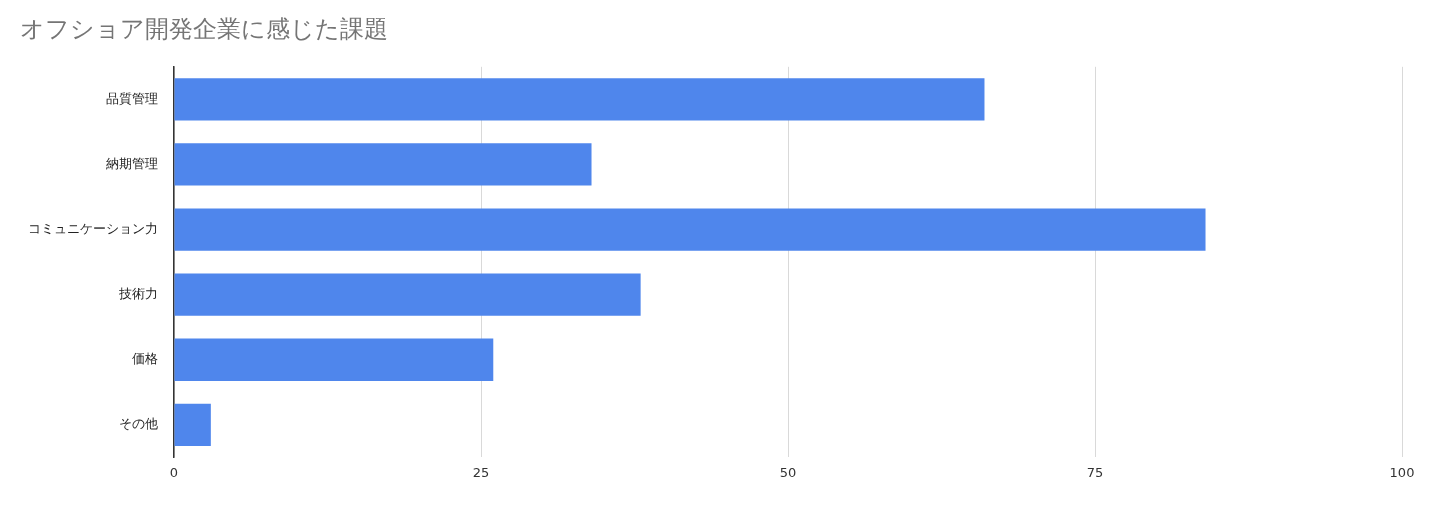  Describe the element at coordinates (788, 472) in the screenshot. I see `x-tick-label: 50` at that location.